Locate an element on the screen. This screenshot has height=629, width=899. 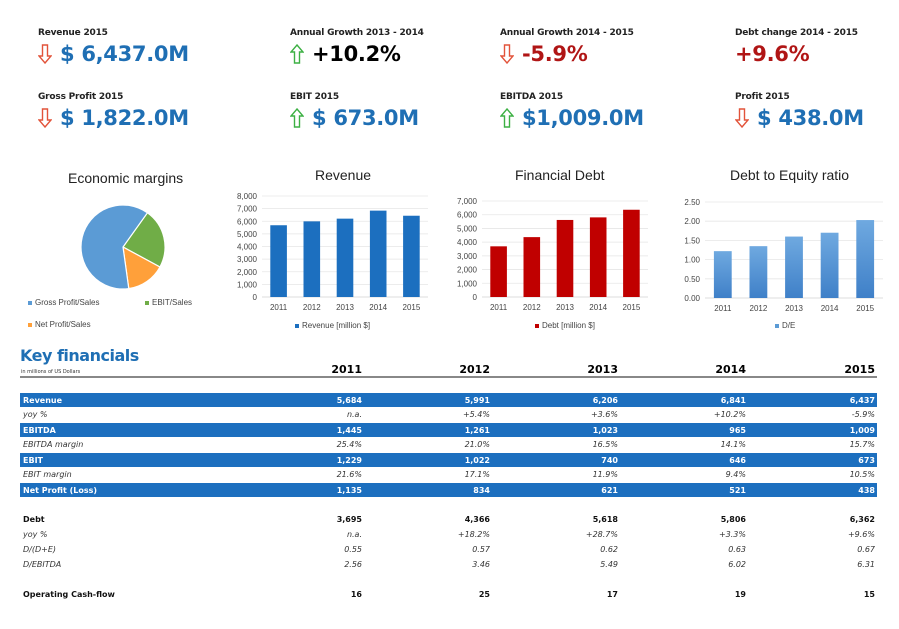
table-cell: 17 is located at coordinates (612, 594).